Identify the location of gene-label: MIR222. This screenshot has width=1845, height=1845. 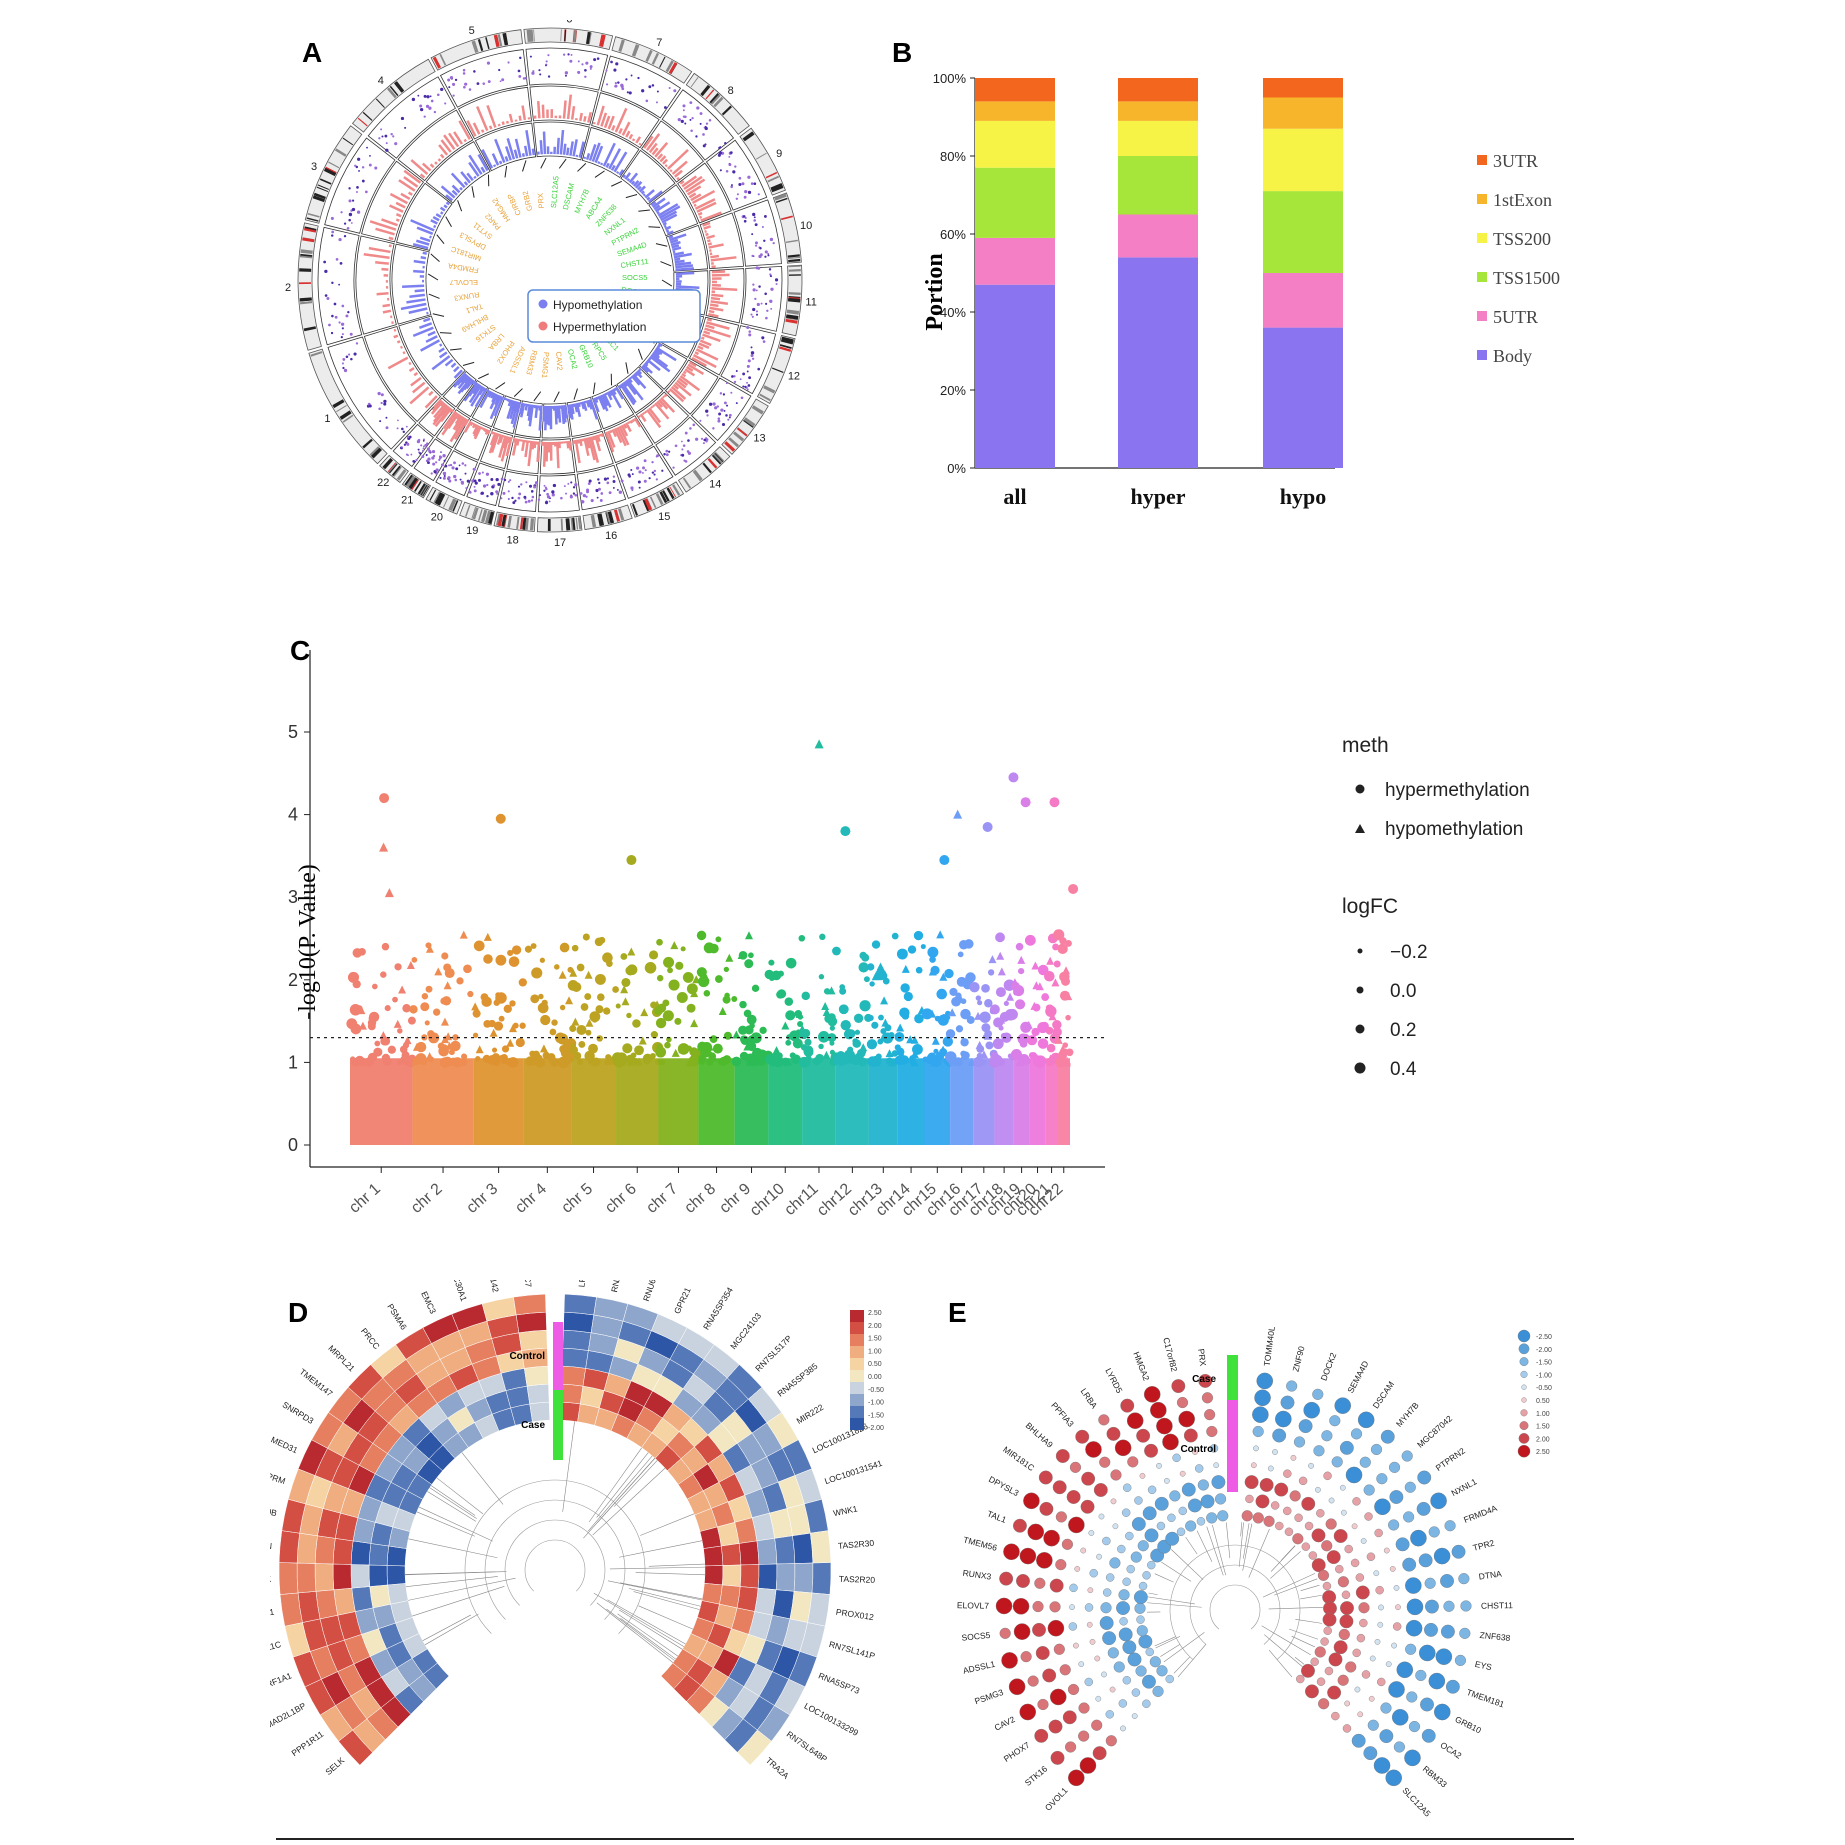
(810, 1414).